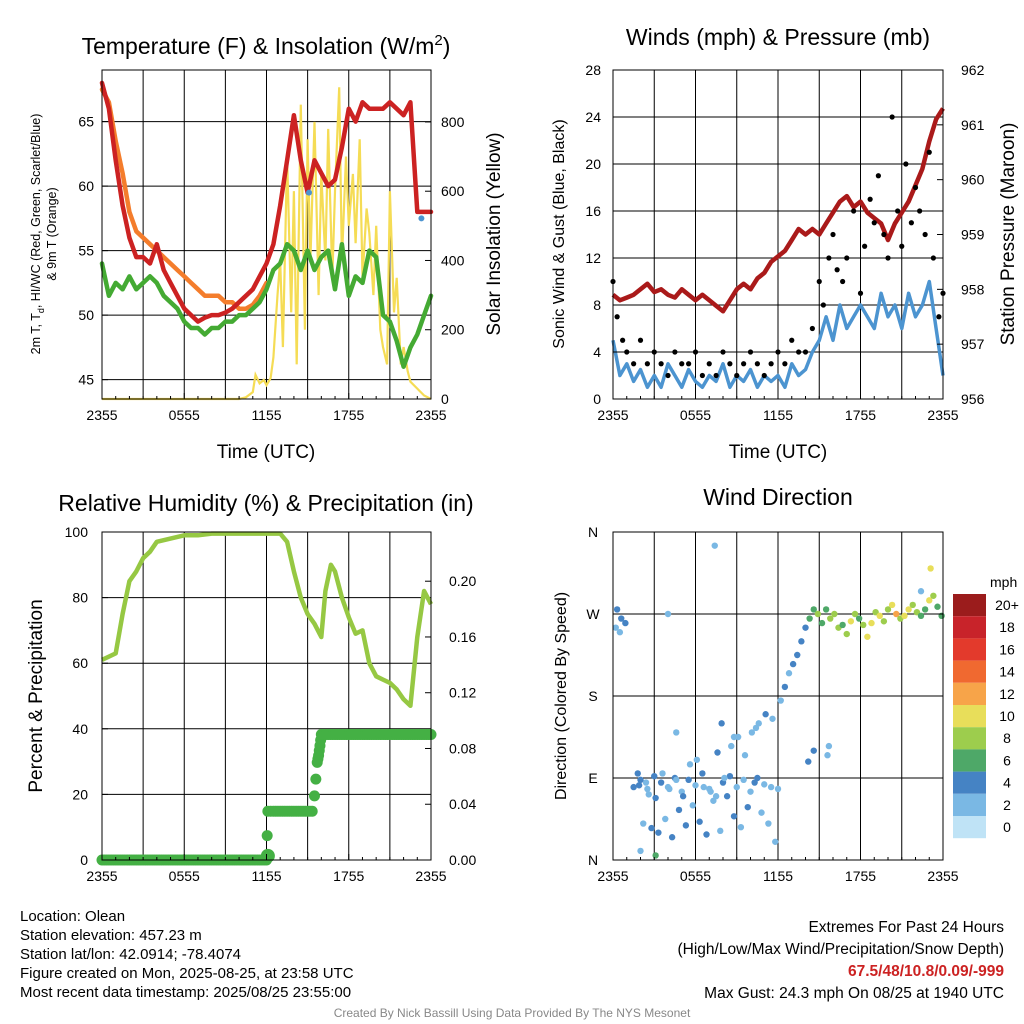 The image size is (1024, 1024). What do you see at coordinates (1007, 783) in the screenshot?
I see `legend-label: 4` at bounding box center [1007, 783].